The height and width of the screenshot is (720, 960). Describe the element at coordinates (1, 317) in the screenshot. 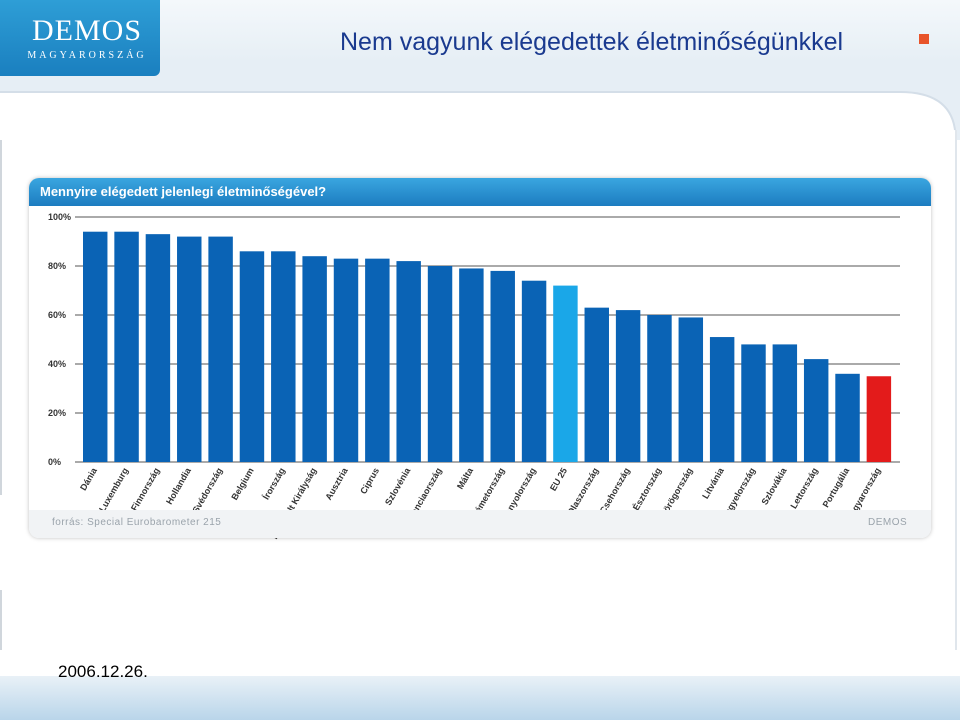

I see `frame-line-left` at that location.